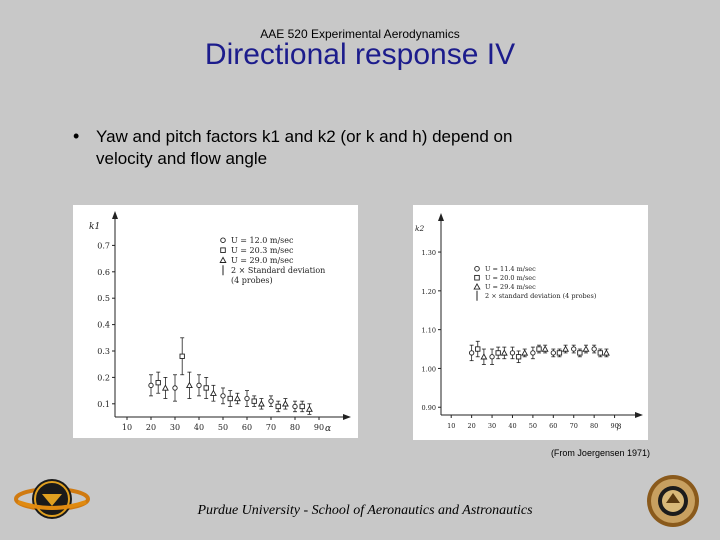  I want to click on x-tick-label: 50, so click(533, 426).